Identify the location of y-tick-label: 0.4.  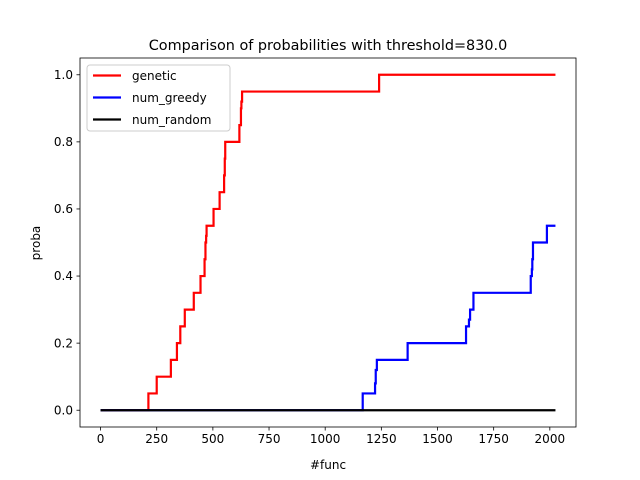
(63, 276).